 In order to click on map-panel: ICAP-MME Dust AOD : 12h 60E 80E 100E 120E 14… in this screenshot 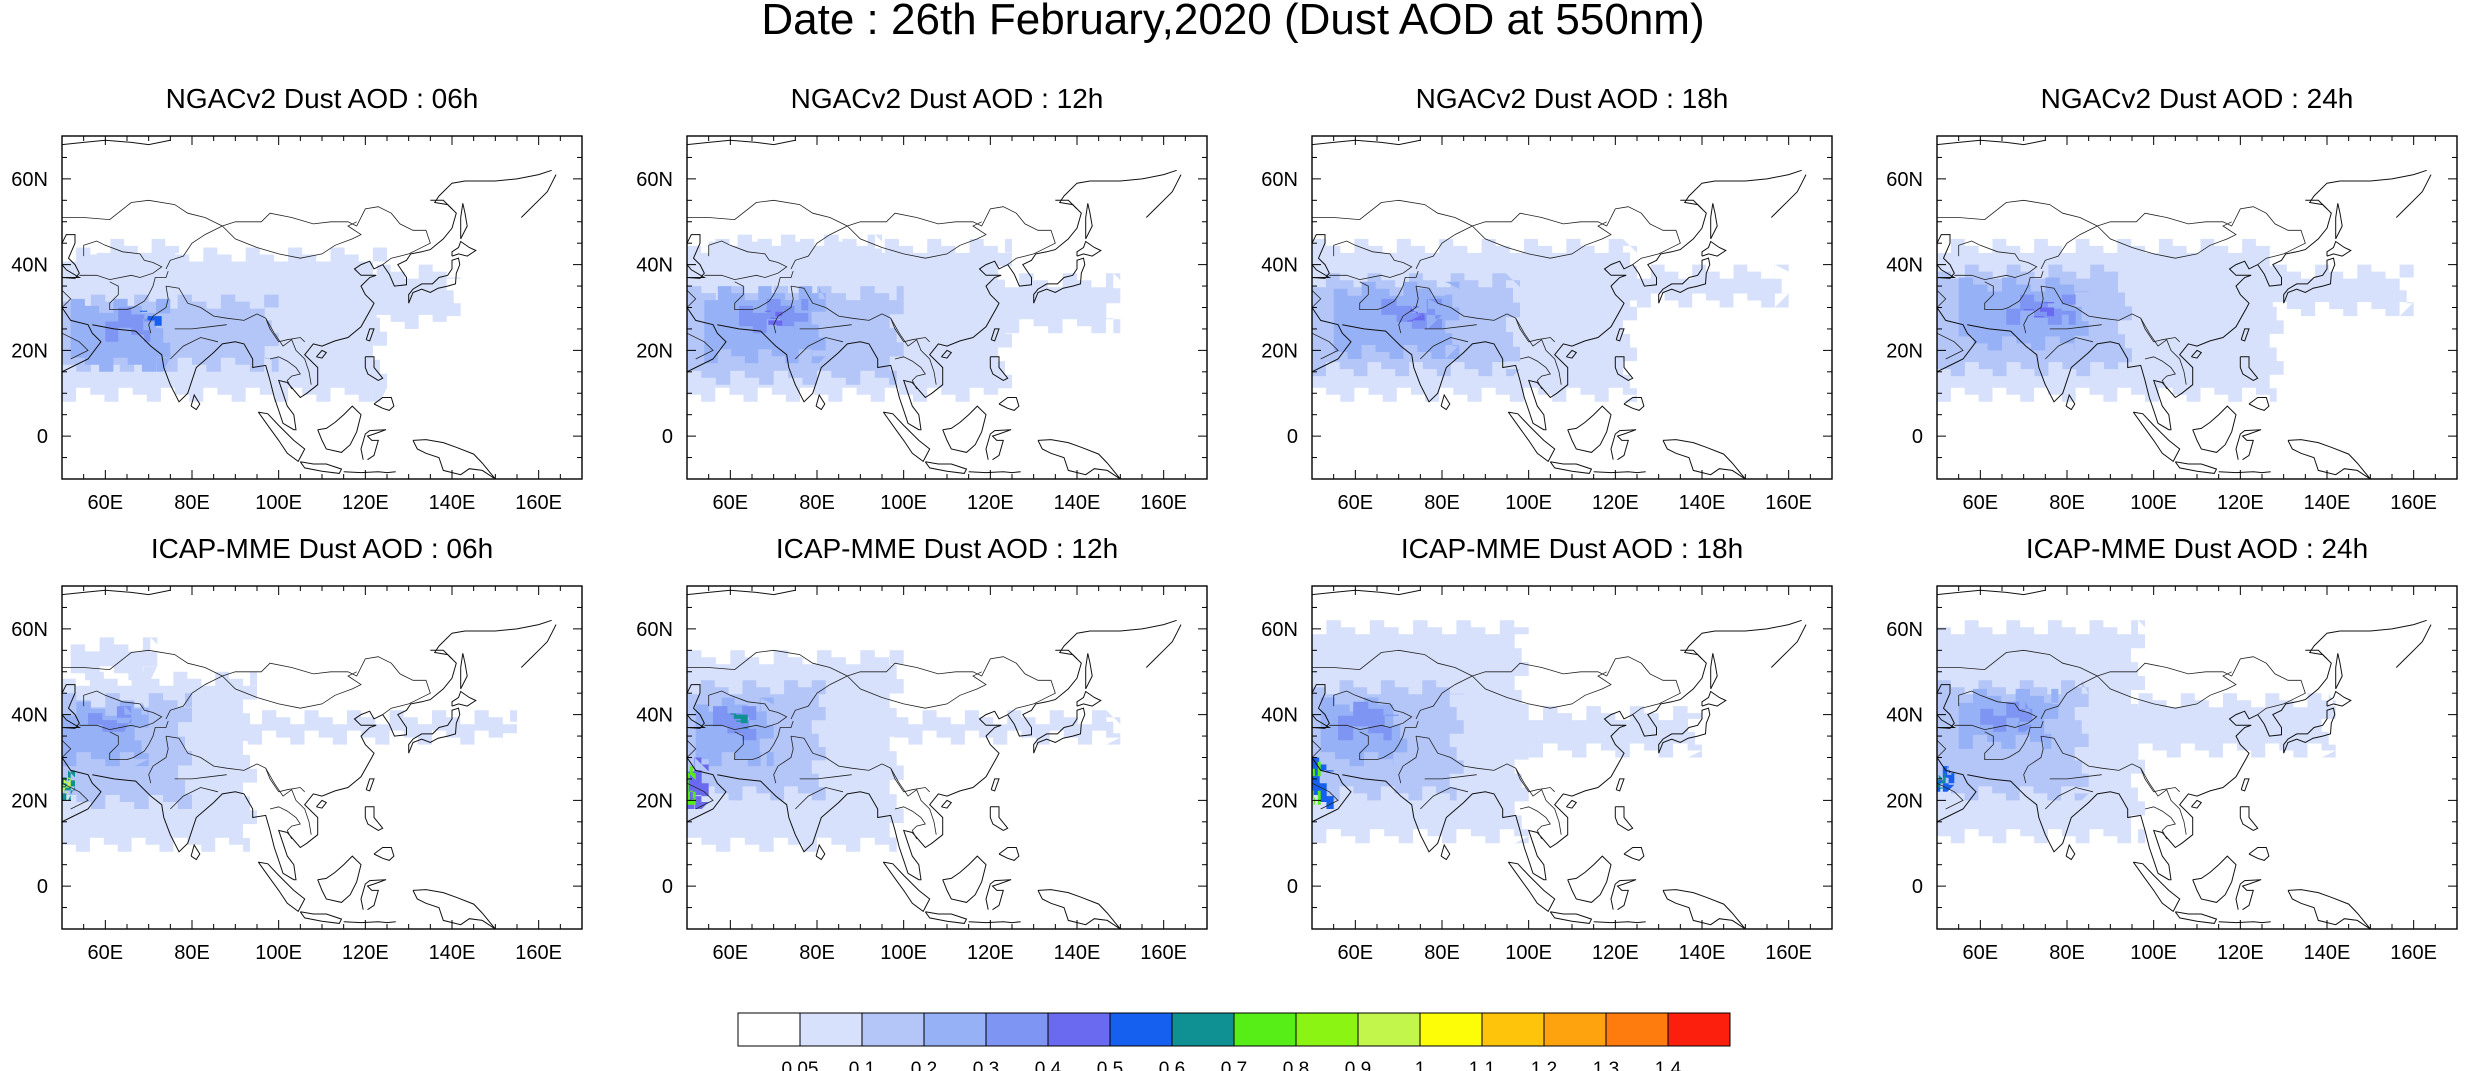, I will do `click(916, 765)`.